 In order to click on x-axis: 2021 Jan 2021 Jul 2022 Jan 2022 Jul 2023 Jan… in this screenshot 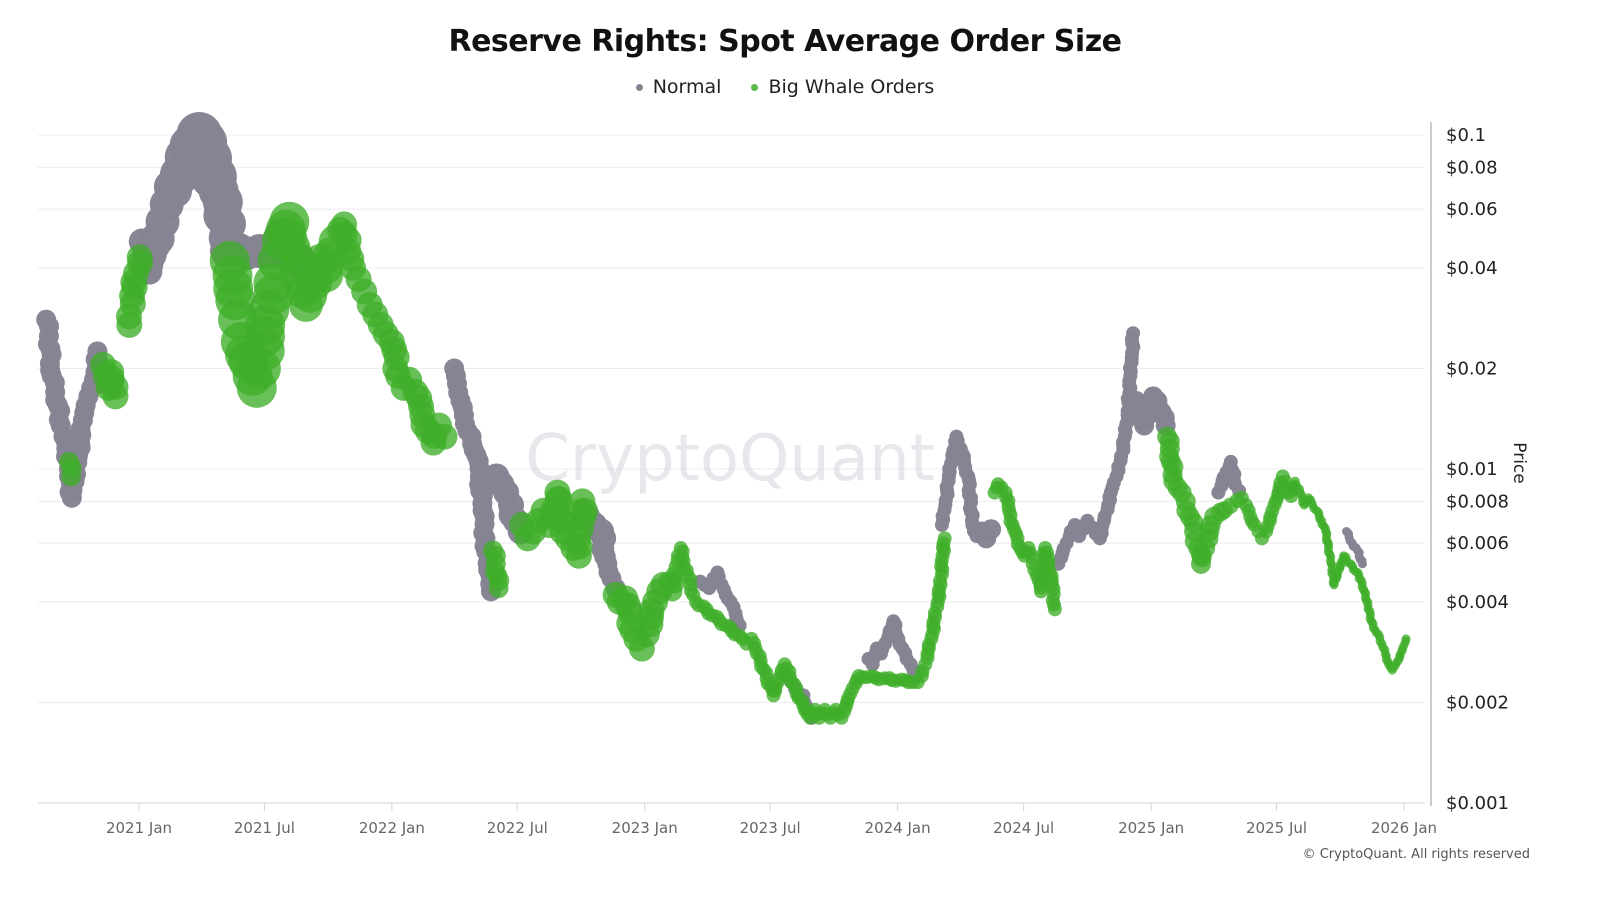, I will do `click(737, 819)`.